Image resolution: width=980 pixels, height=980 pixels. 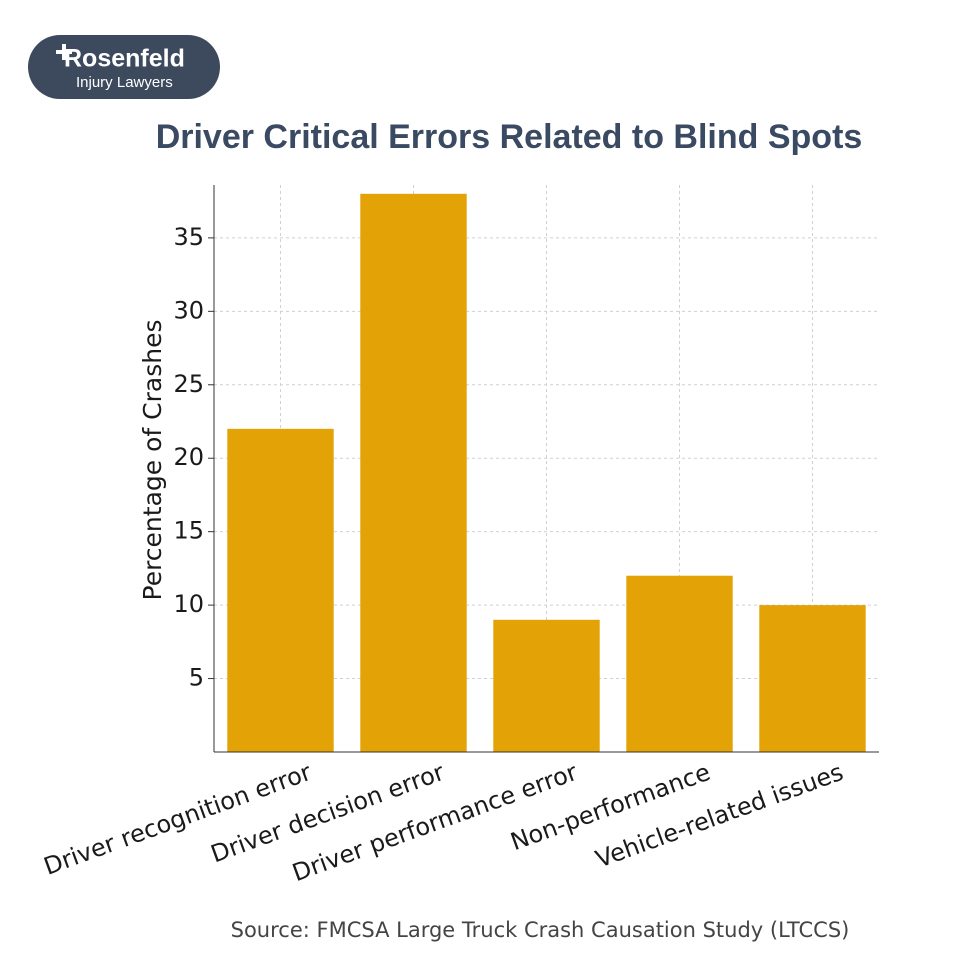 I want to click on y-tick-label: 35, so click(x=188, y=237).